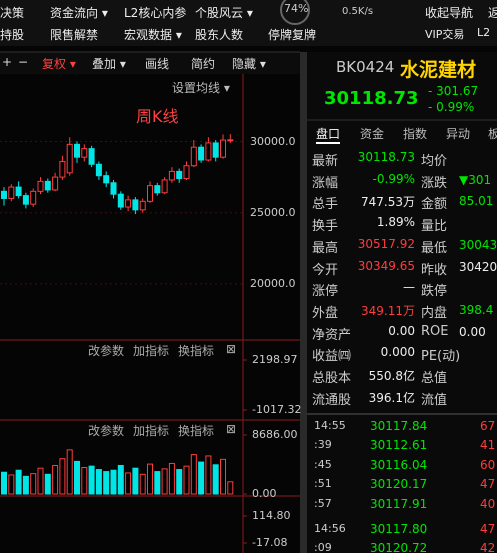  I want to click on stat-label: 换手, so click(325, 227).